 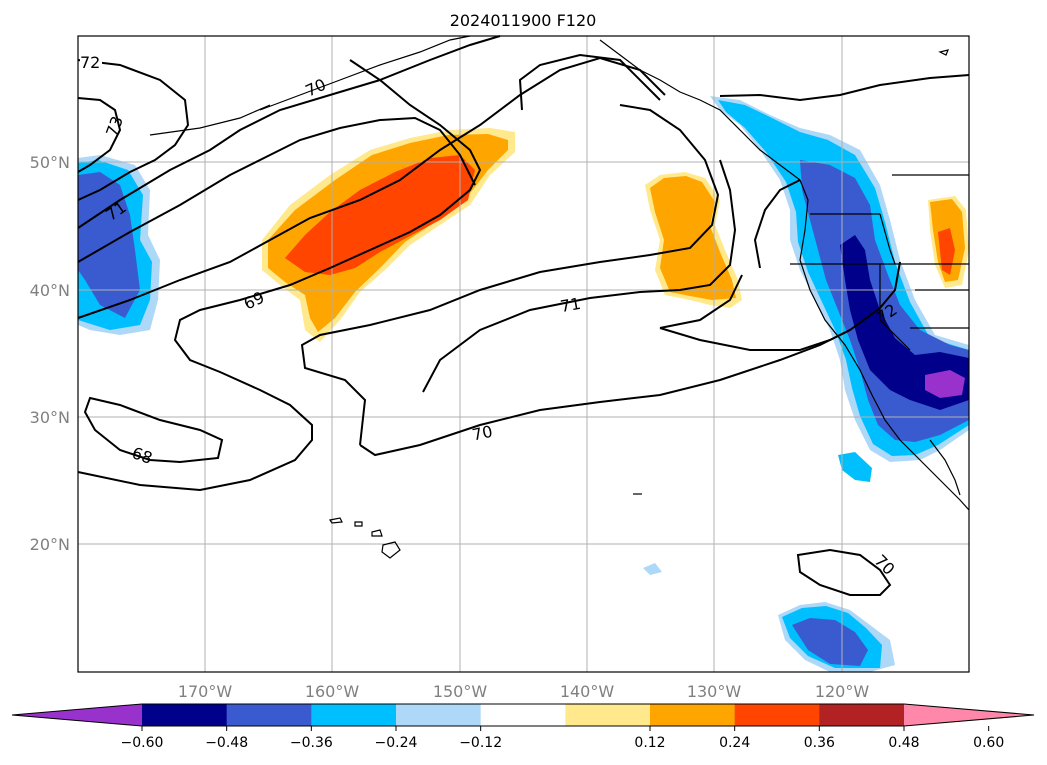 What do you see at coordinates (332, 691) in the screenshot?
I see `lon-label: 160°W` at bounding box center [332, 691].